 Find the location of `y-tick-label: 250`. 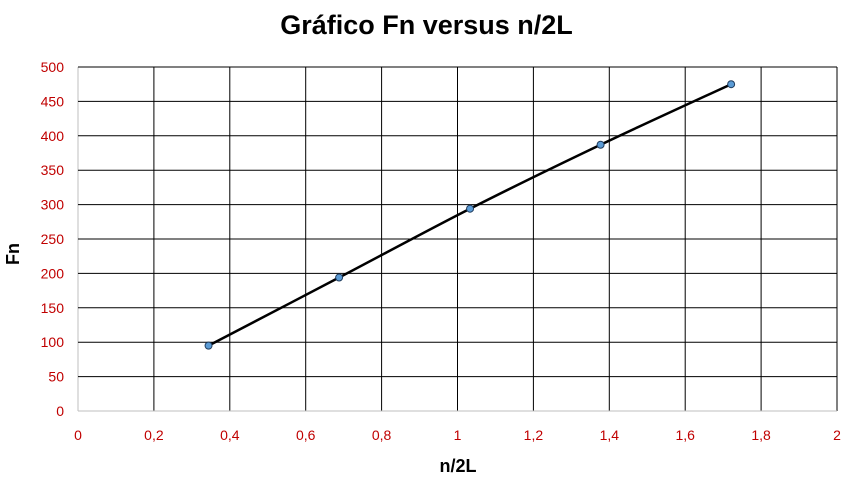

y-tick-label: 250 is located at coordinates (53, 239).